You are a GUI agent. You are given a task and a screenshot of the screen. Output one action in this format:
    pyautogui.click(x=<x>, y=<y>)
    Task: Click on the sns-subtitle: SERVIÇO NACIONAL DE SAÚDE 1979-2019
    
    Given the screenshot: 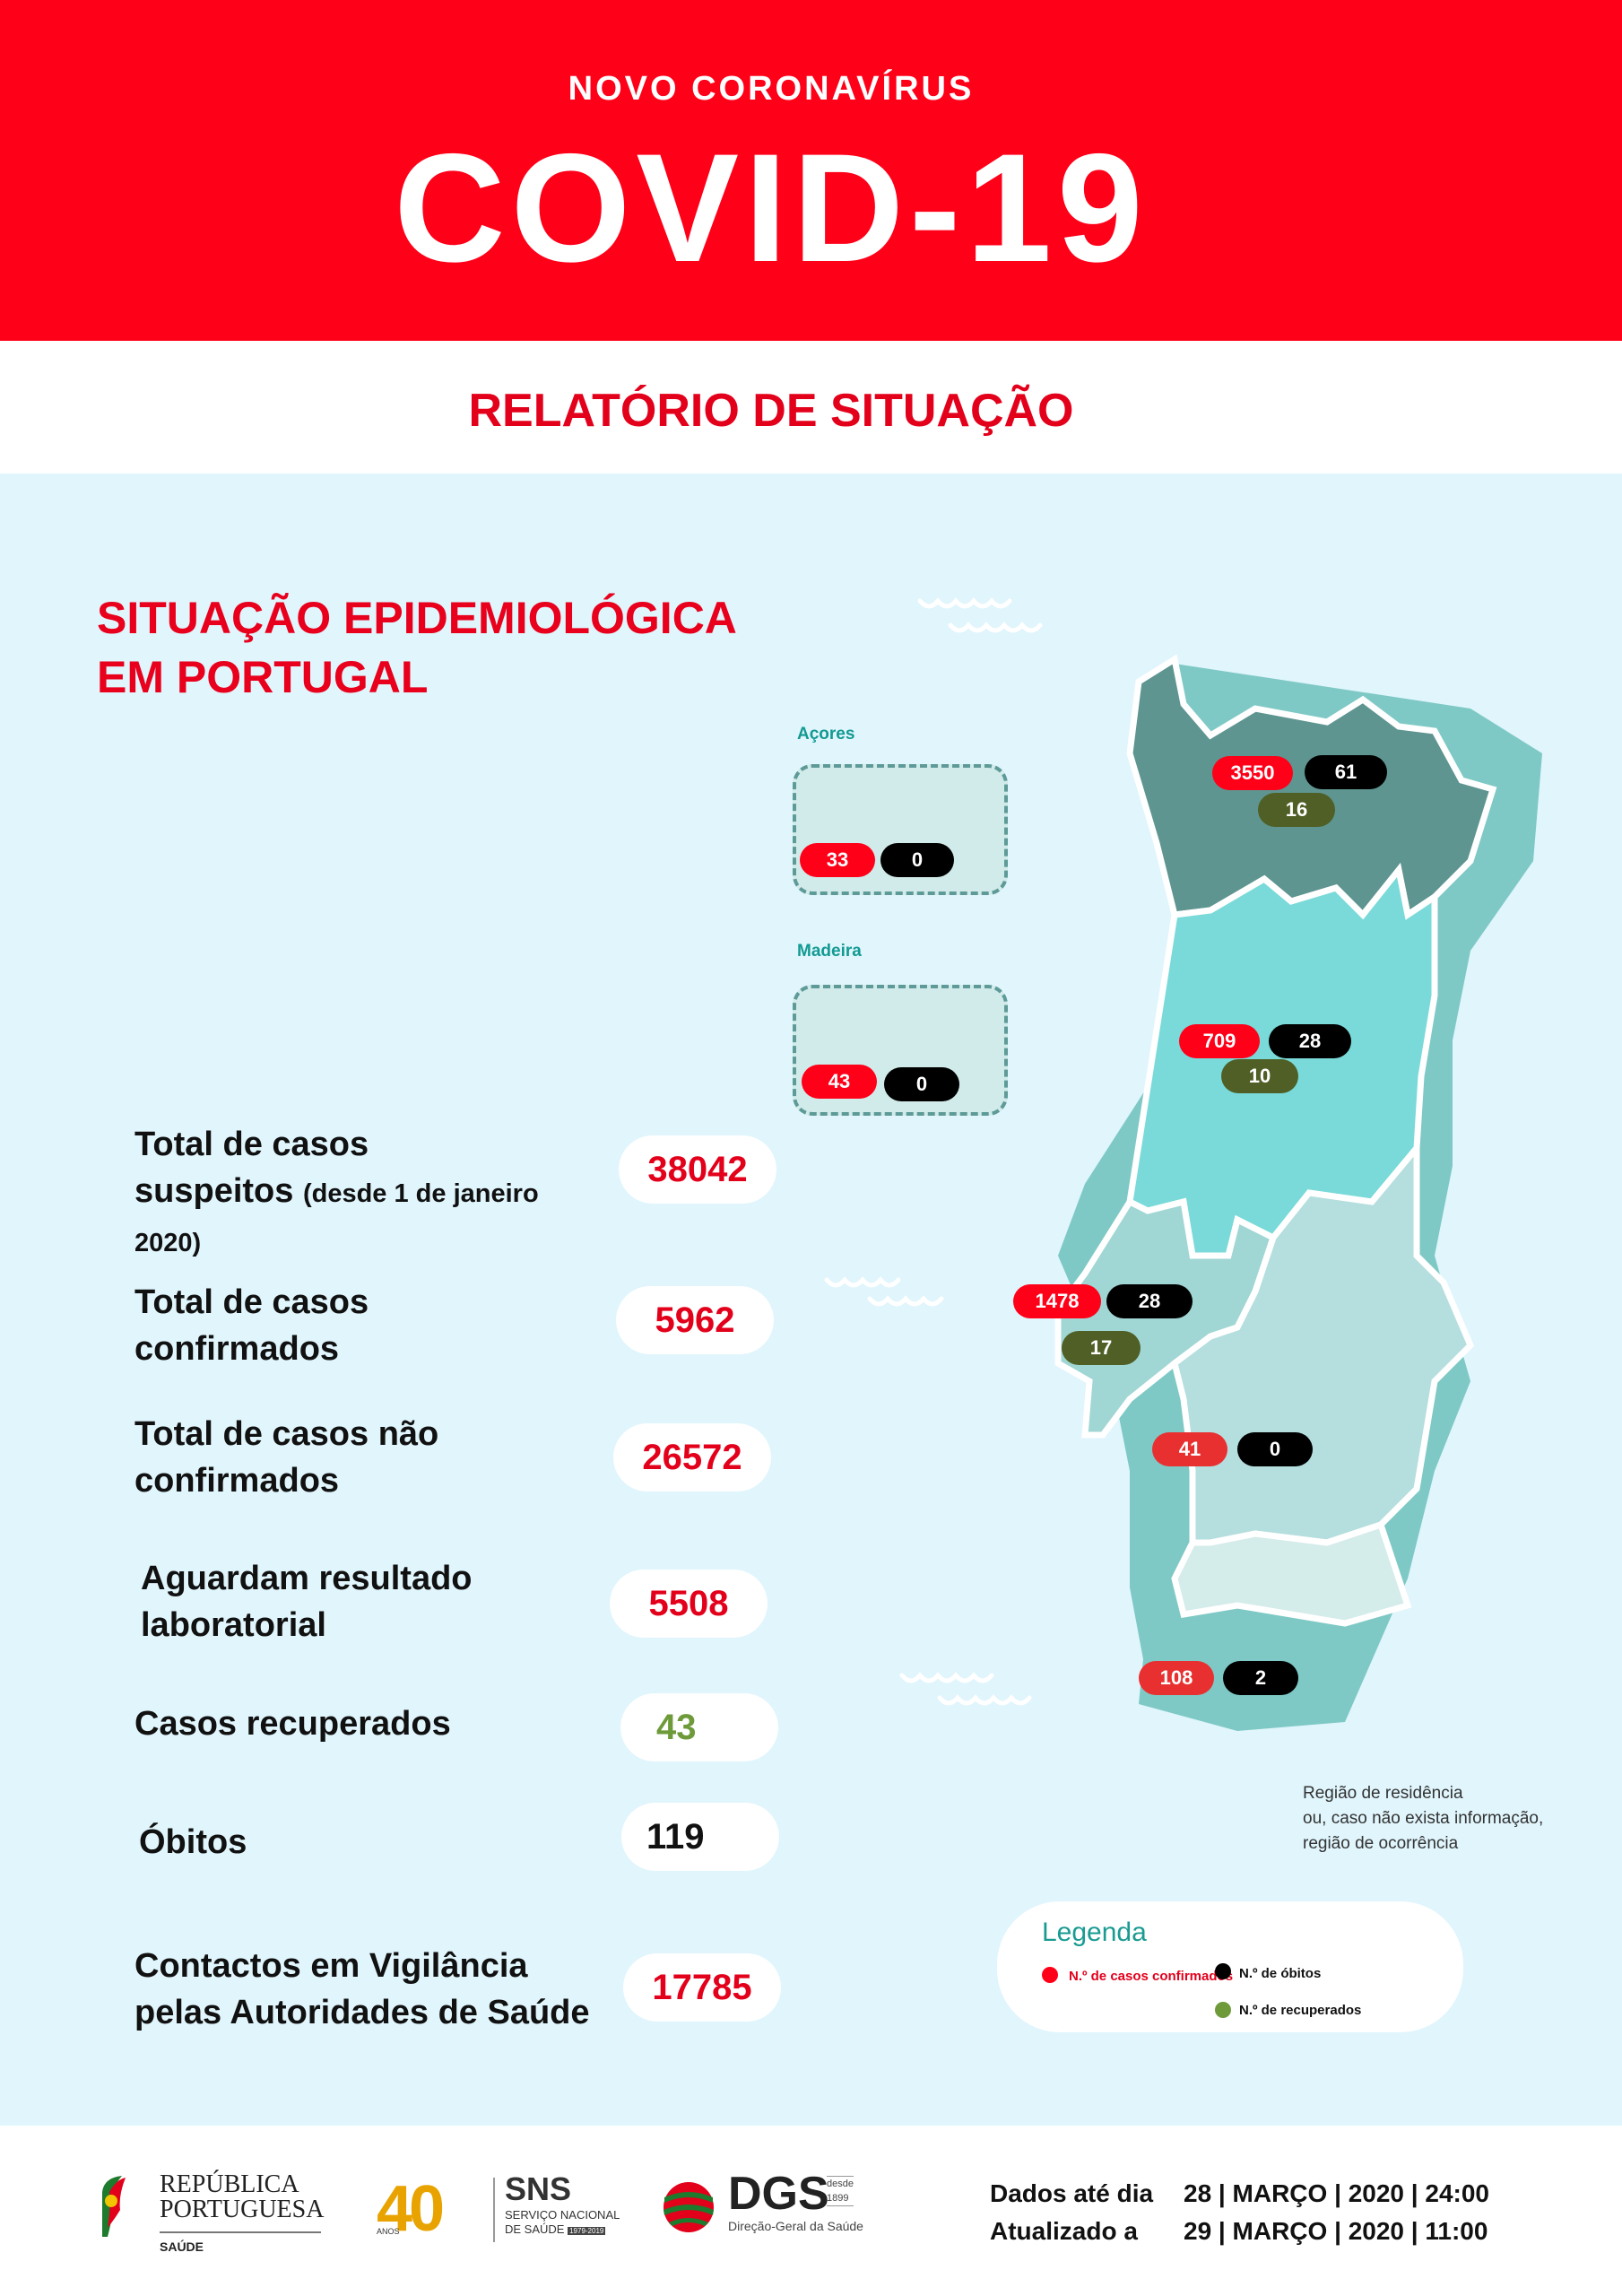 What is the action you would take?
    pyautogui.click(x=562, y=2223)
    